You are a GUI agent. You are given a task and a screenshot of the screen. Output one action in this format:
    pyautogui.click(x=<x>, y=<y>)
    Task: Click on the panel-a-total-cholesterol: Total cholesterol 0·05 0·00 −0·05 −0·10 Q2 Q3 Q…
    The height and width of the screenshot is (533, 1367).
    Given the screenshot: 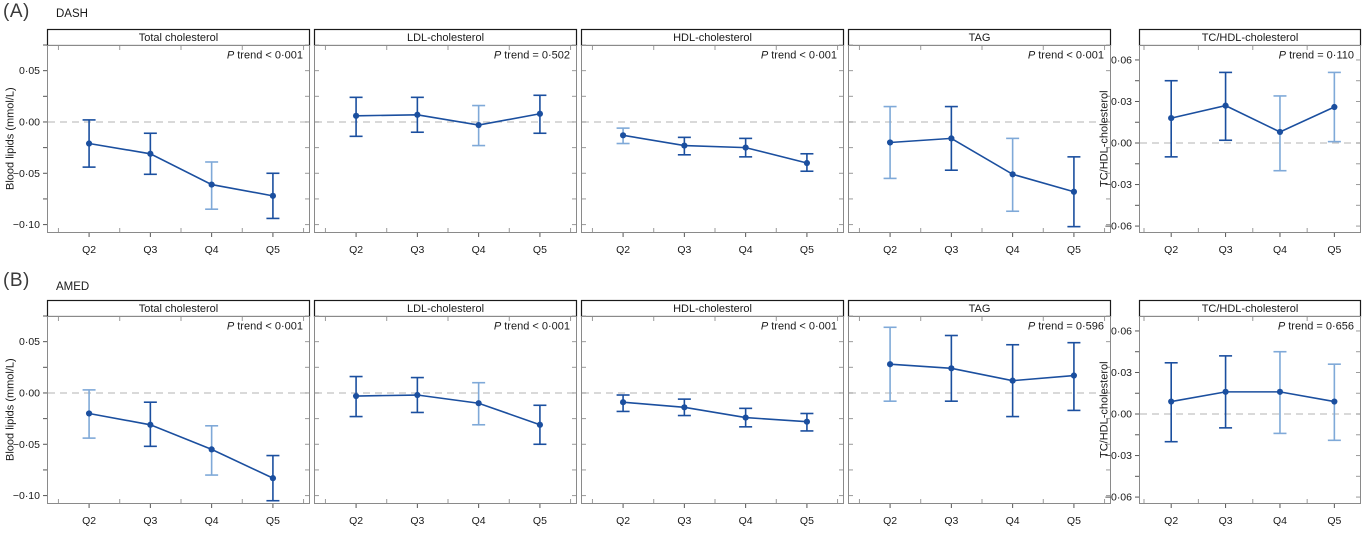 What is the action you would take?
    pyautogui.click(x=162, y=142)
    